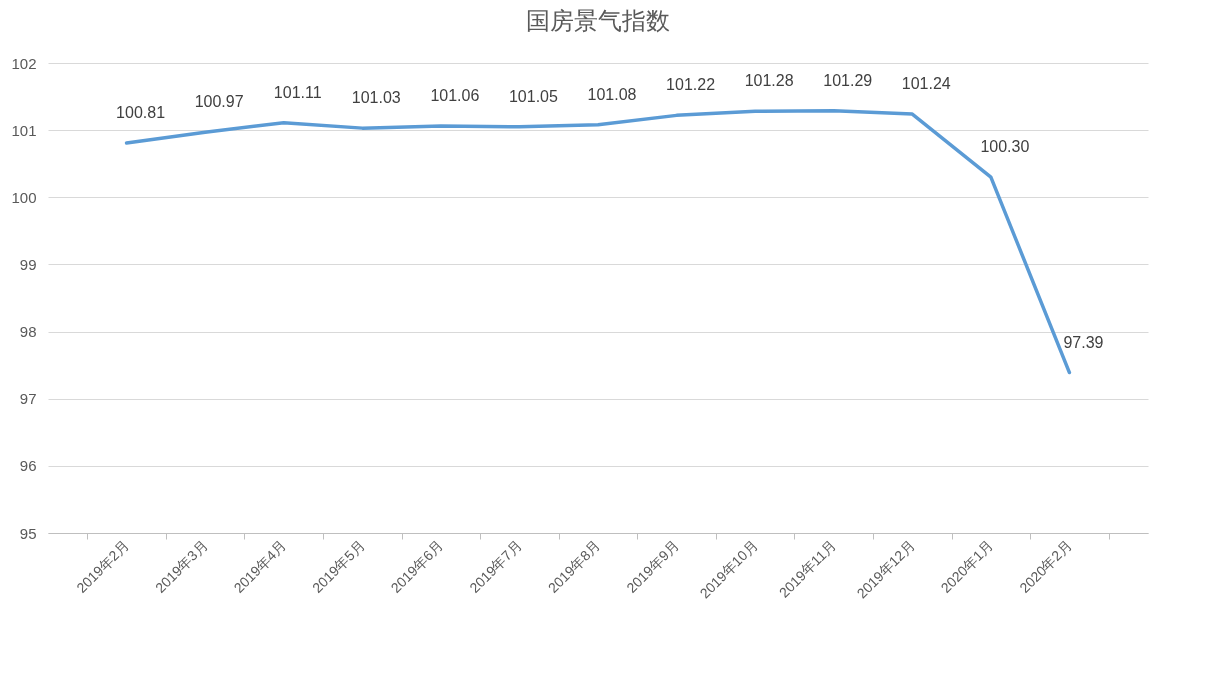 The height and width of the screenshot is (694, 1216). What do you see at coordinates (598, 20) in the screenshot?
I see `chart-title: 国房景气指数` at bounding box center [598, 20].